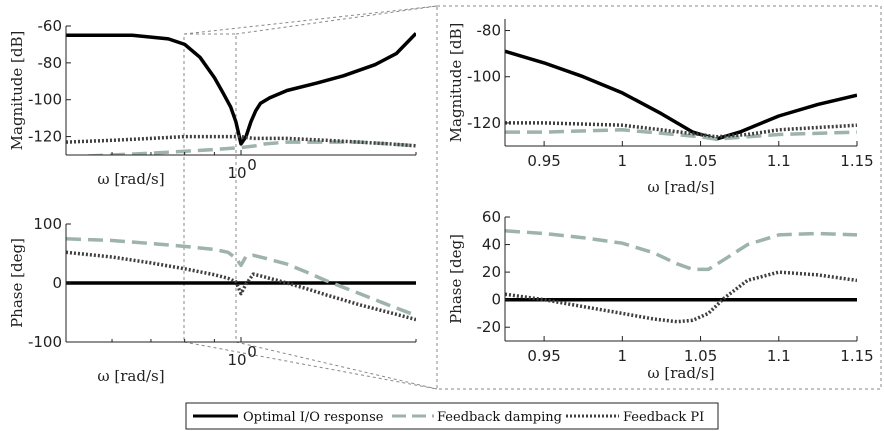 The height and width of the screenshot is (431, 884). I want to click on y-tick-label: 60, so click(491, 217).